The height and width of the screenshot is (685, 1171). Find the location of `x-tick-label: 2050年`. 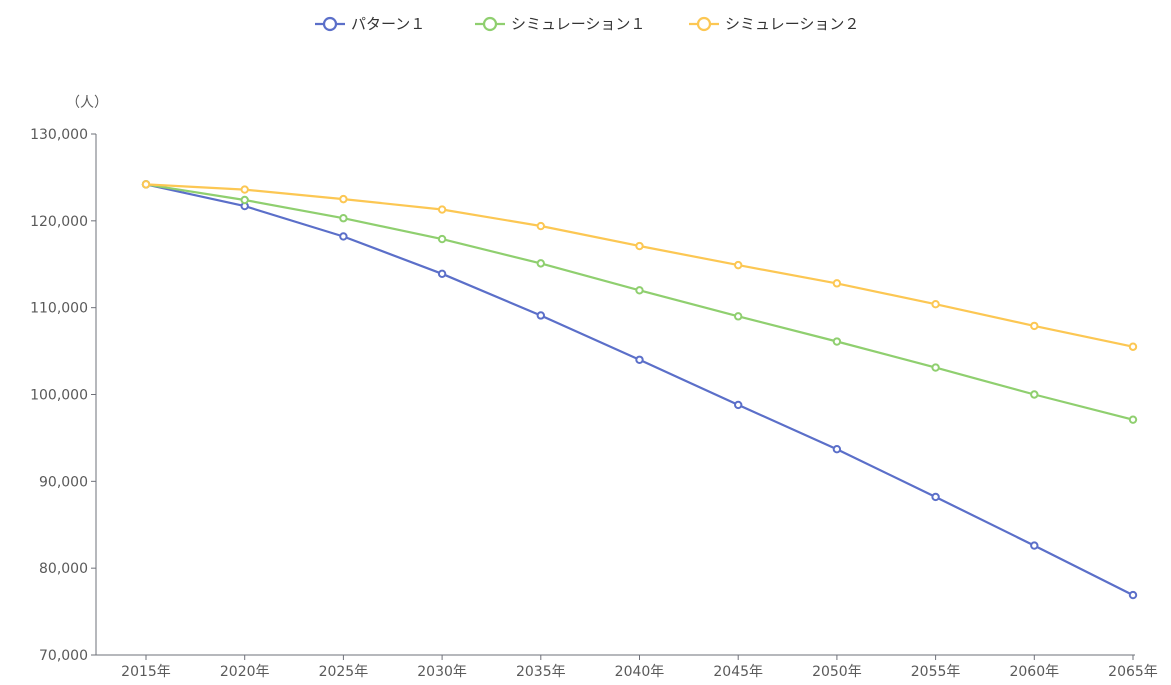

x-tick-label: 2050年 is located at coordinates (837, 672).